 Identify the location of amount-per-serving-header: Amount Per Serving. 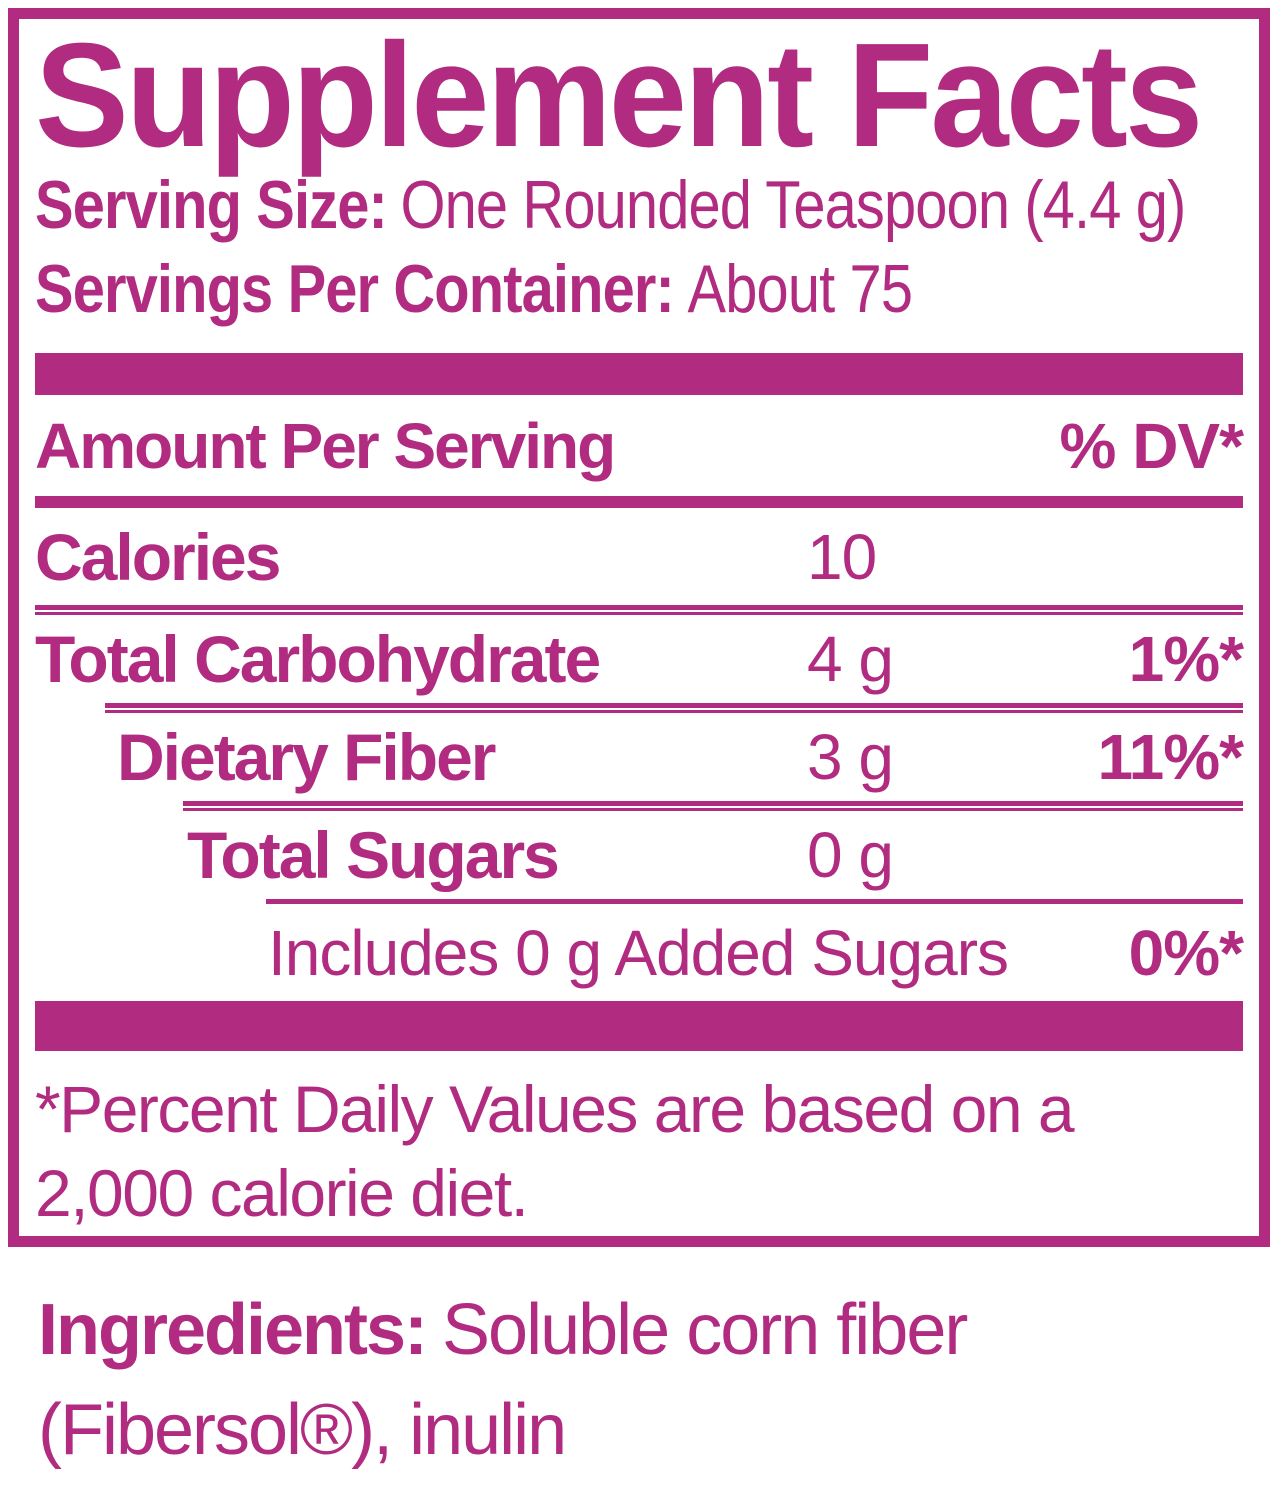
(325, 445).